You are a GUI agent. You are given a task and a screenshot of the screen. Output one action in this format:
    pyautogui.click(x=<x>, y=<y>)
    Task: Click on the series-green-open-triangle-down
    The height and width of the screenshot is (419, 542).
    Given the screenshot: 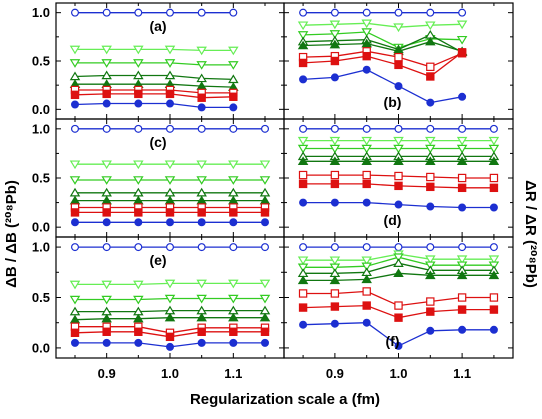 What is the action you would take?
    pyautogui.click(x=154, y=64)
    